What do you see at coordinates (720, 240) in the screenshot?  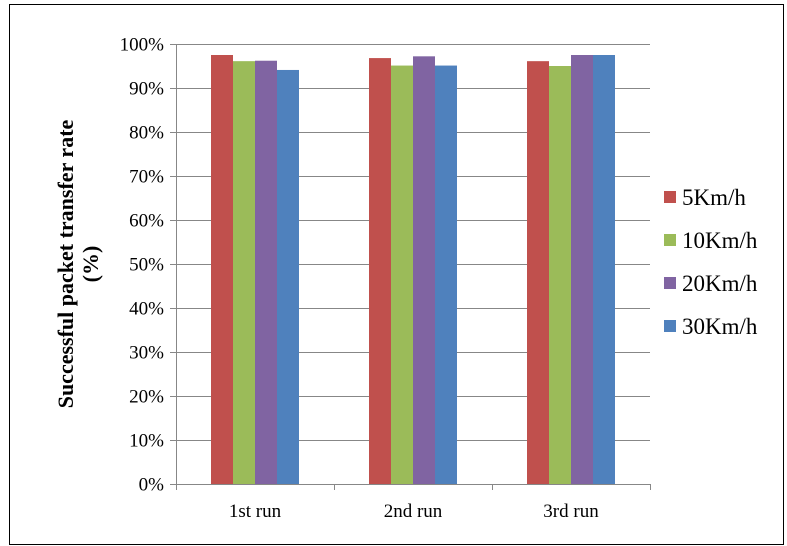 I see `legend-label: 10Km/h` at bounding box center [720, 240].